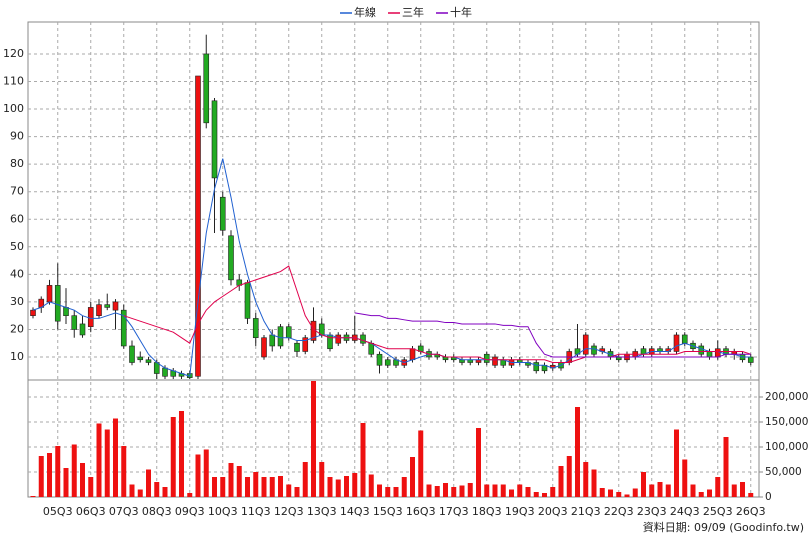 The width and height of the screenshot is (808, 540). What do you see at coordinates (17, 246) in the screenshot?
I see `y-tick-label: 50` at bounding box center [17, 246].